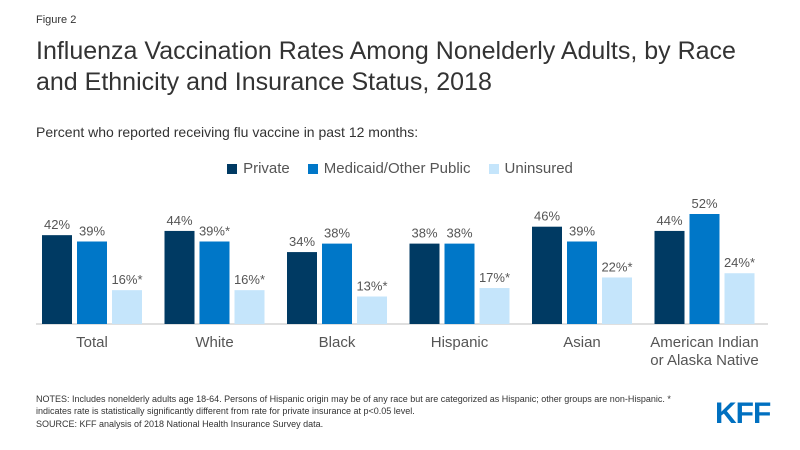 This screenshot has height=450, width=800. Describe the element at coordinates (214, 342) in the screenshot. I see `category-label-1: White` at that location.